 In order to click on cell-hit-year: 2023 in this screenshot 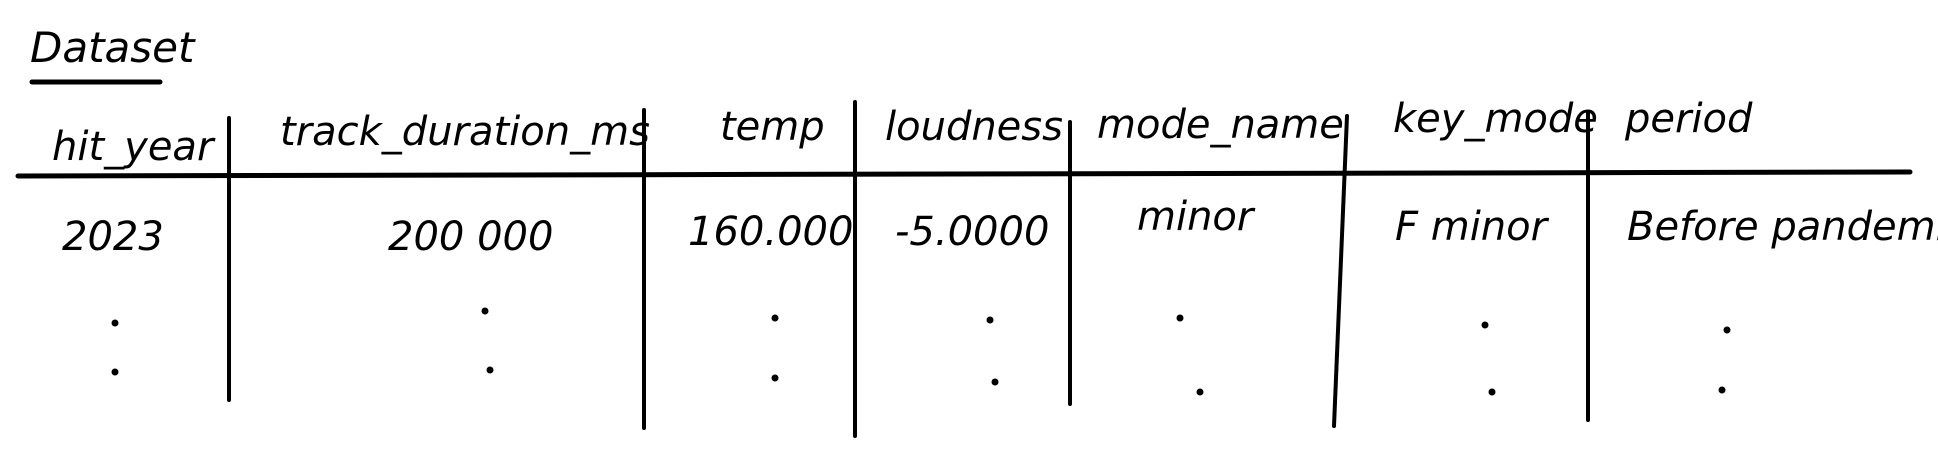, I will do `click(113, 237)`.